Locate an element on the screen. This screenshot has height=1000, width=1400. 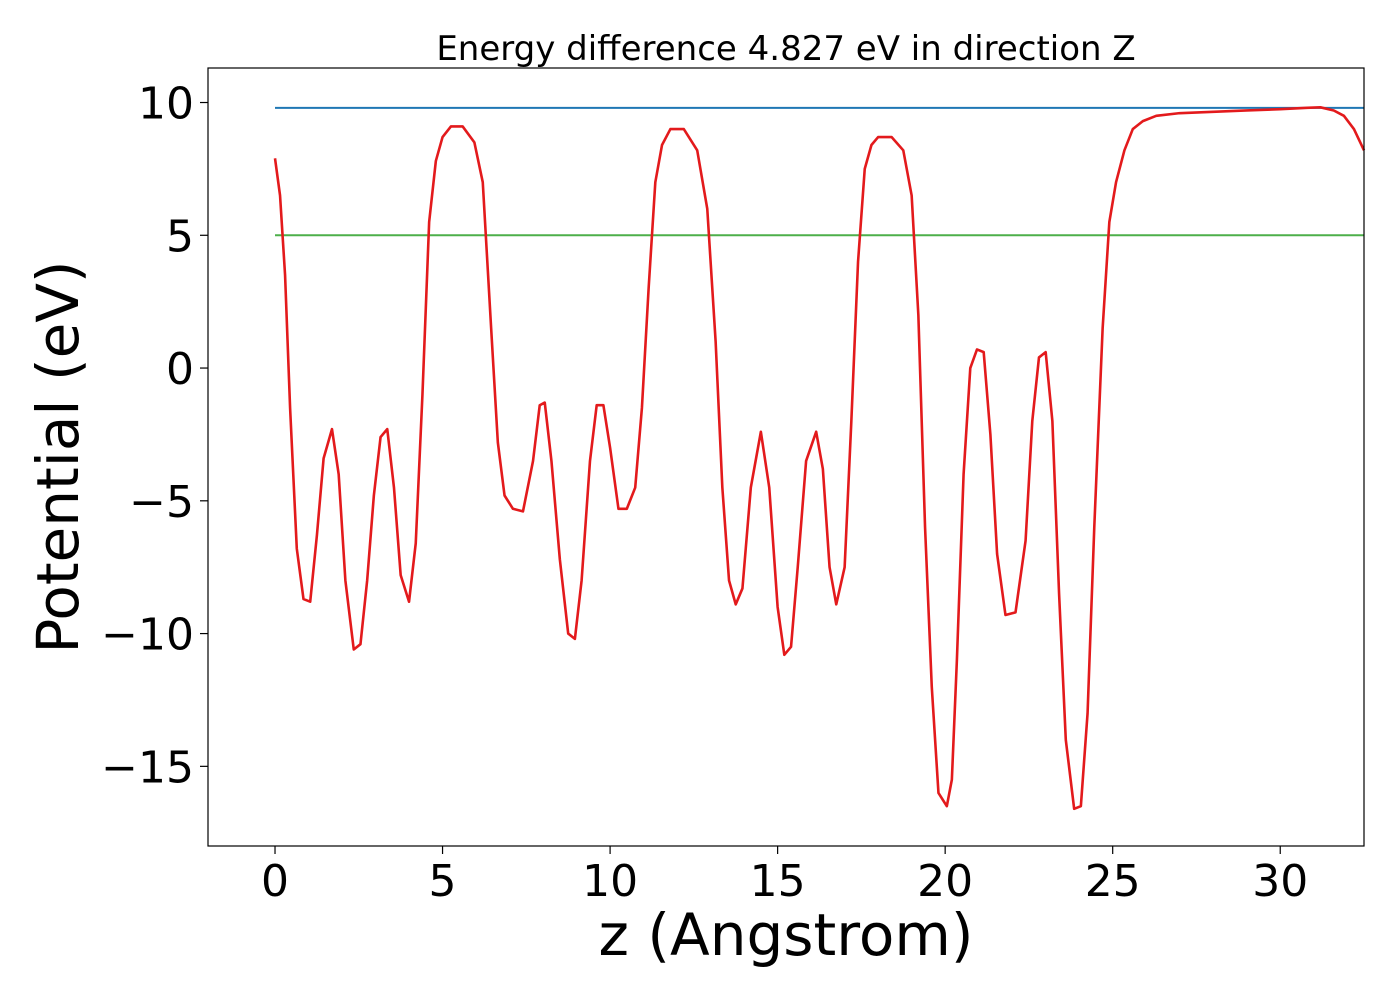
x-tick-label: 20 is located at coordinates (945, 881).